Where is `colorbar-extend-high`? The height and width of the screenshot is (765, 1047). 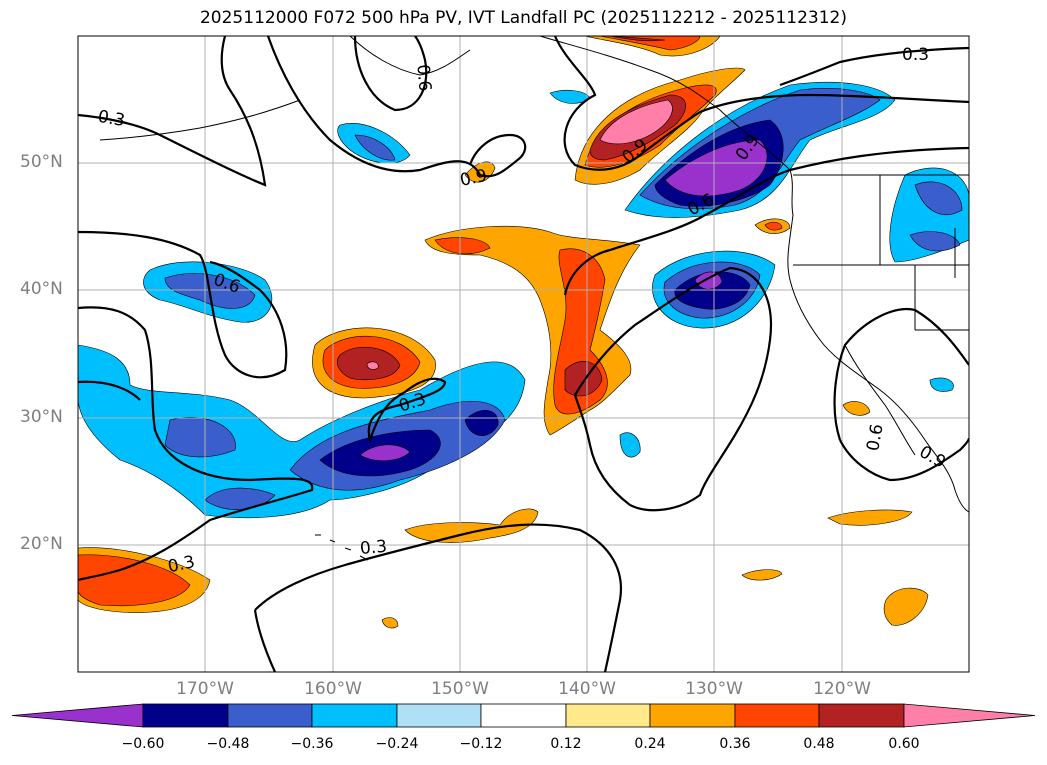 colorbar-extend-high is located at coordinates (969, 715).